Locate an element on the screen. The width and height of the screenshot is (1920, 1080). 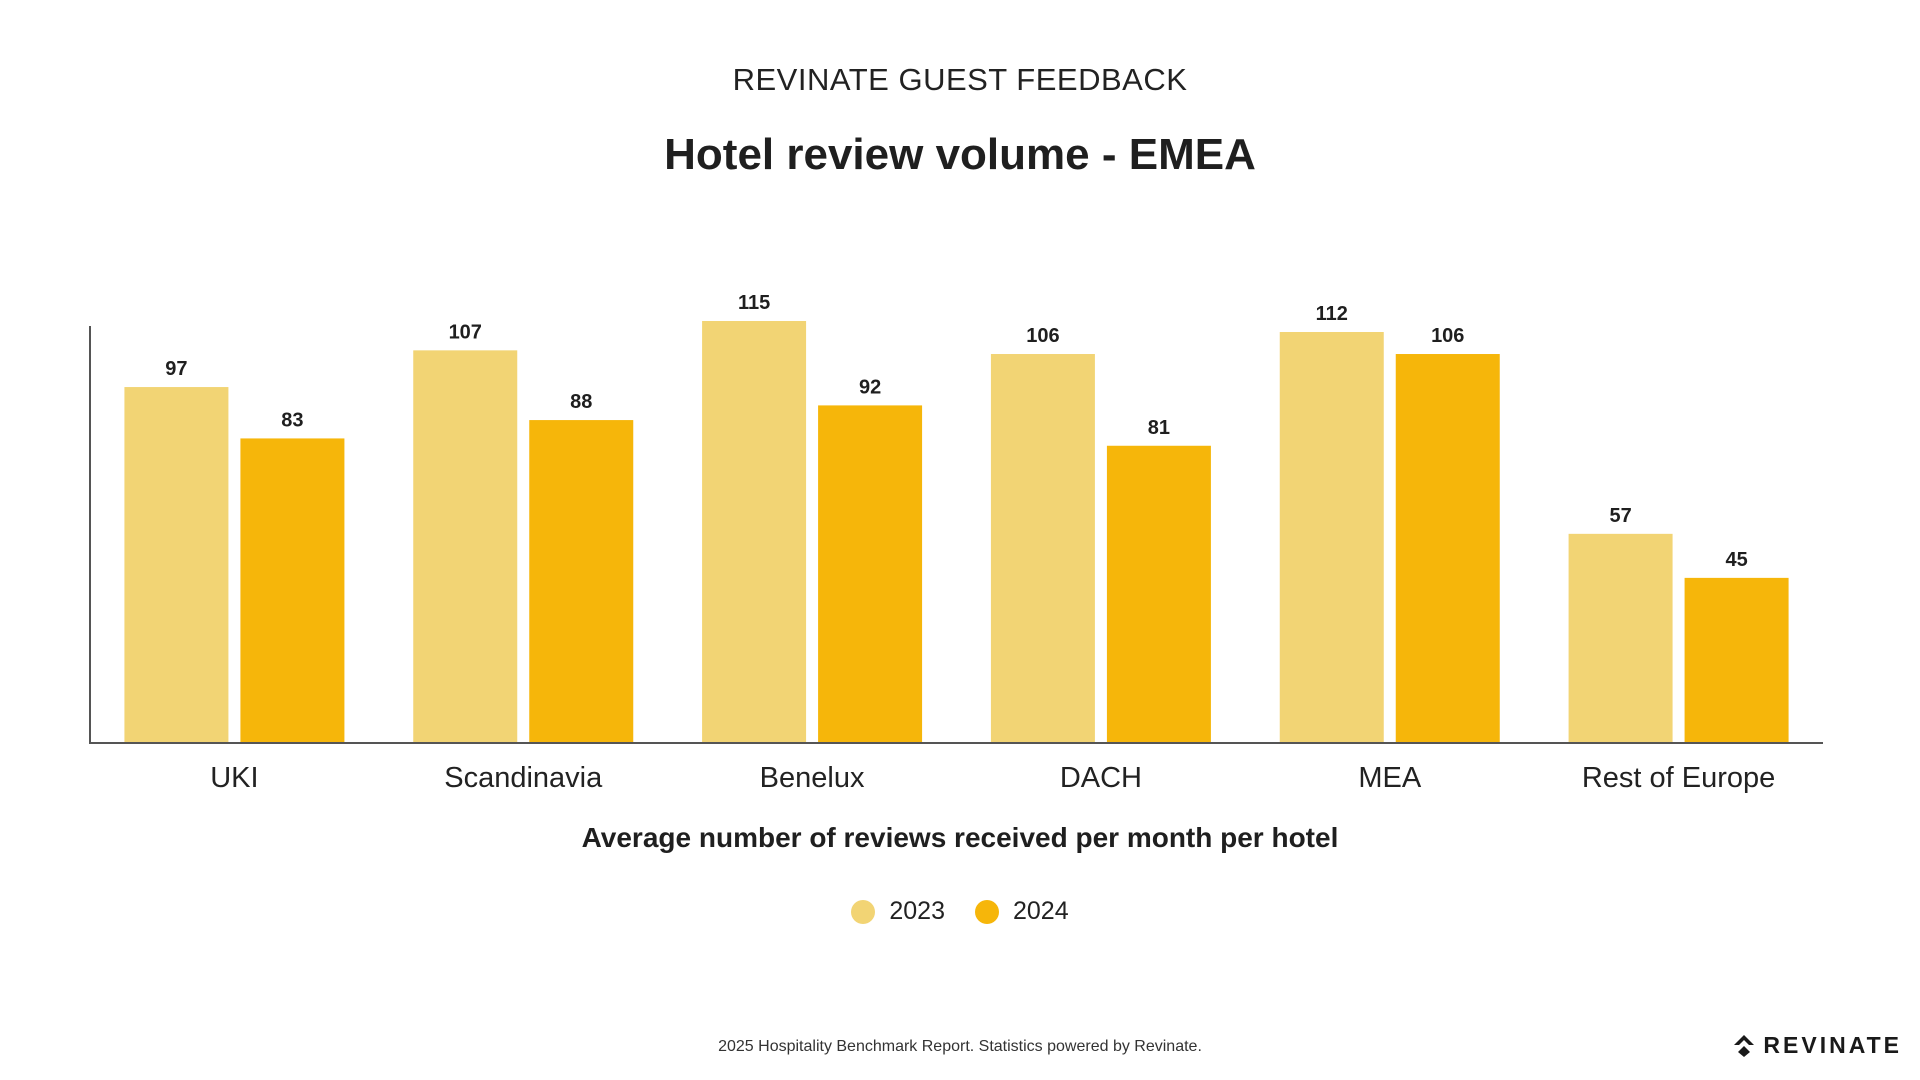
data-label-rest-of-europe-2023: 57 is located at coordinates (1620, 516).